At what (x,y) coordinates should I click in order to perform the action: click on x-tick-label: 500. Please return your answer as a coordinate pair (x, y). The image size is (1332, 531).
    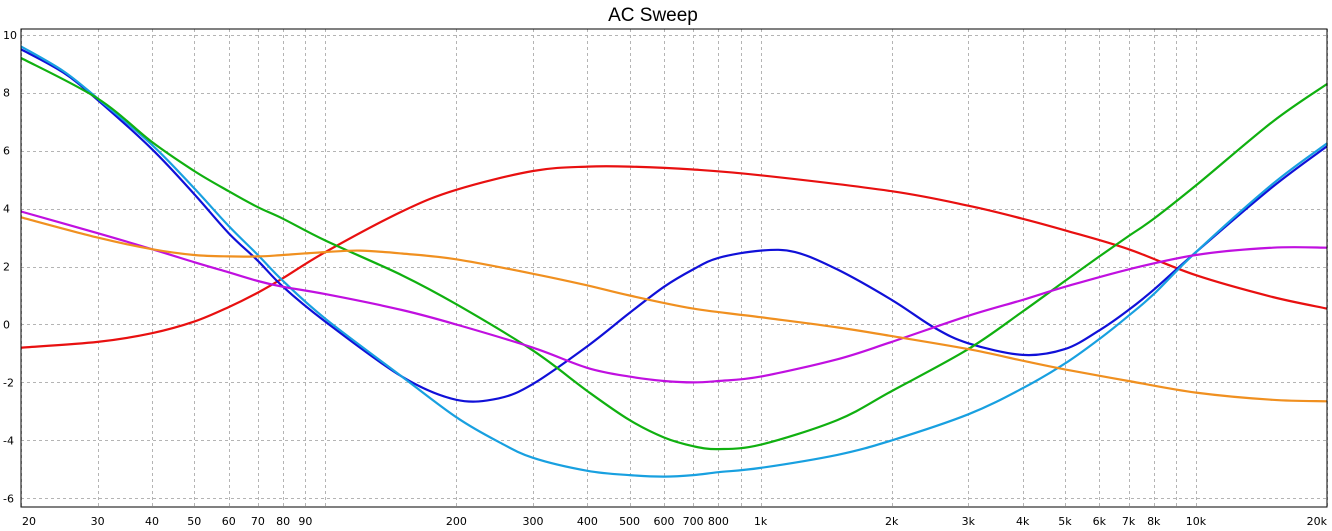
    Looking at the image, I should click on (629, 521).